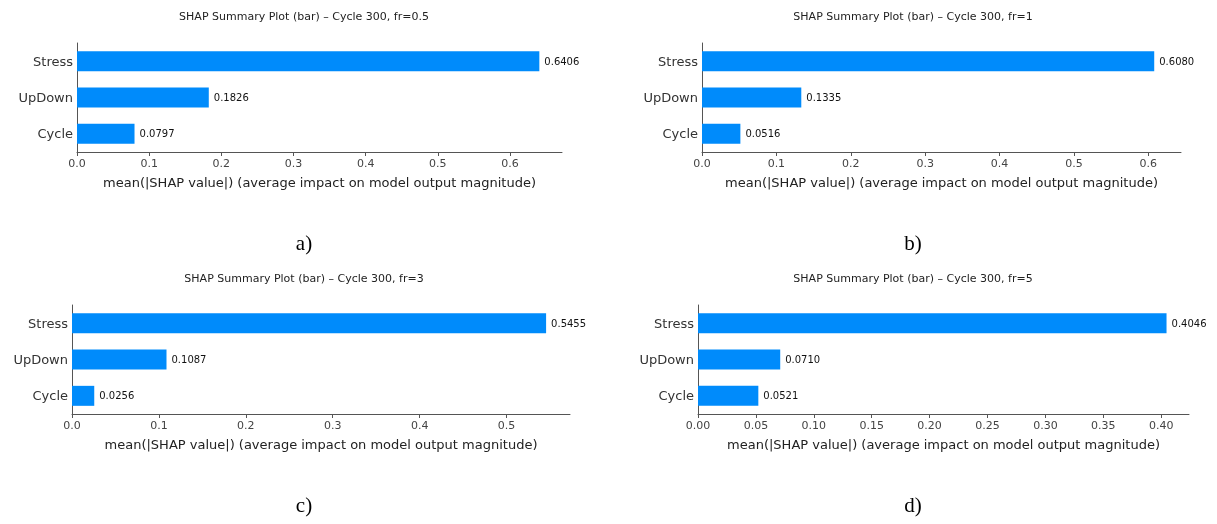  What do you see at coordinates (763, 134) in the screenshot?
I see `data-label: 0.0516` at bounding box center [763, 134].